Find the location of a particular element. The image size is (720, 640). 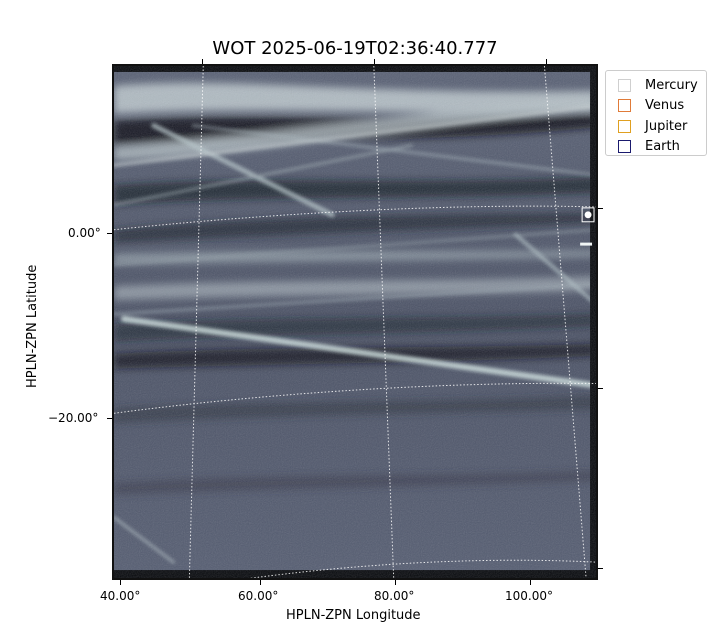

plot-title: WOT 2025-06-19T02:36:40.777 is located at coordinates (355, 48).